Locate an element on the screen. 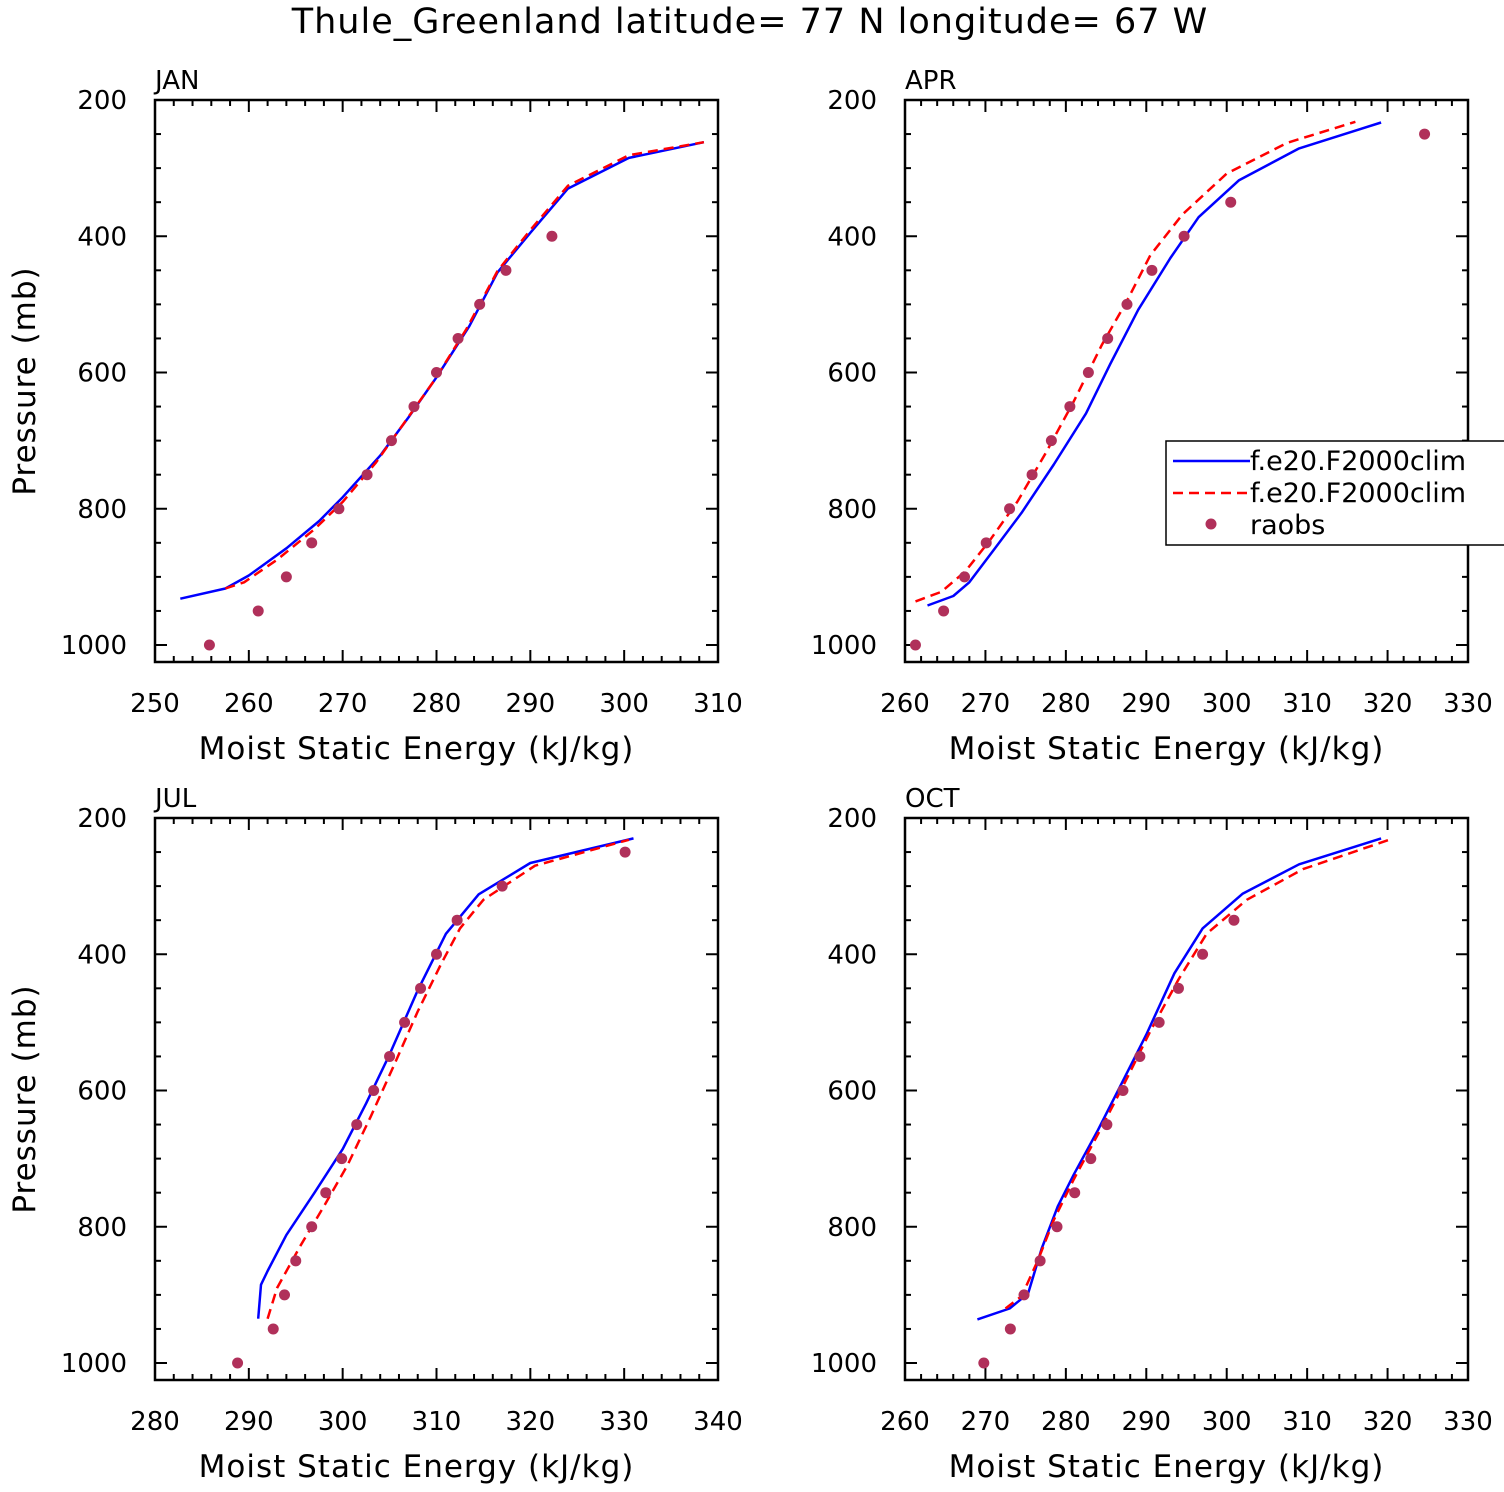  legend: f.e20.F2000clim f.e20.F2000clim raobs is located at coordinates (1334, 493).